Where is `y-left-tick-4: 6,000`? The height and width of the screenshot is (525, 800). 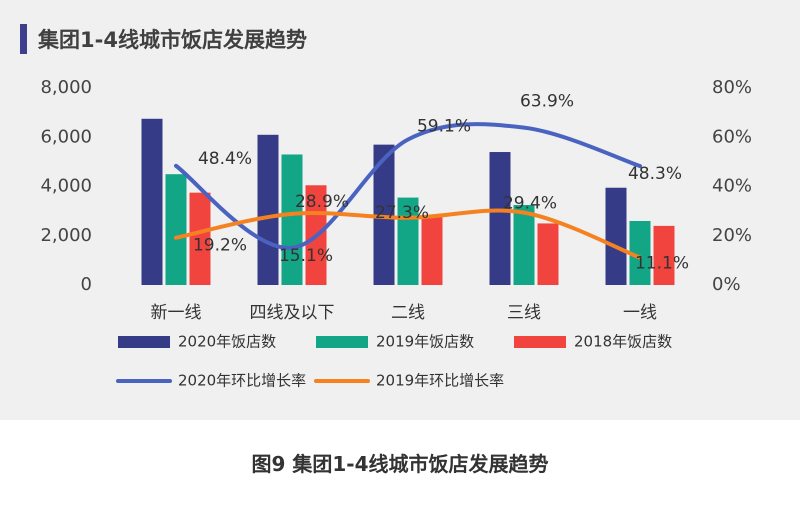 y-left-tick-4: 6,000 is located at coordinates (66, 136).